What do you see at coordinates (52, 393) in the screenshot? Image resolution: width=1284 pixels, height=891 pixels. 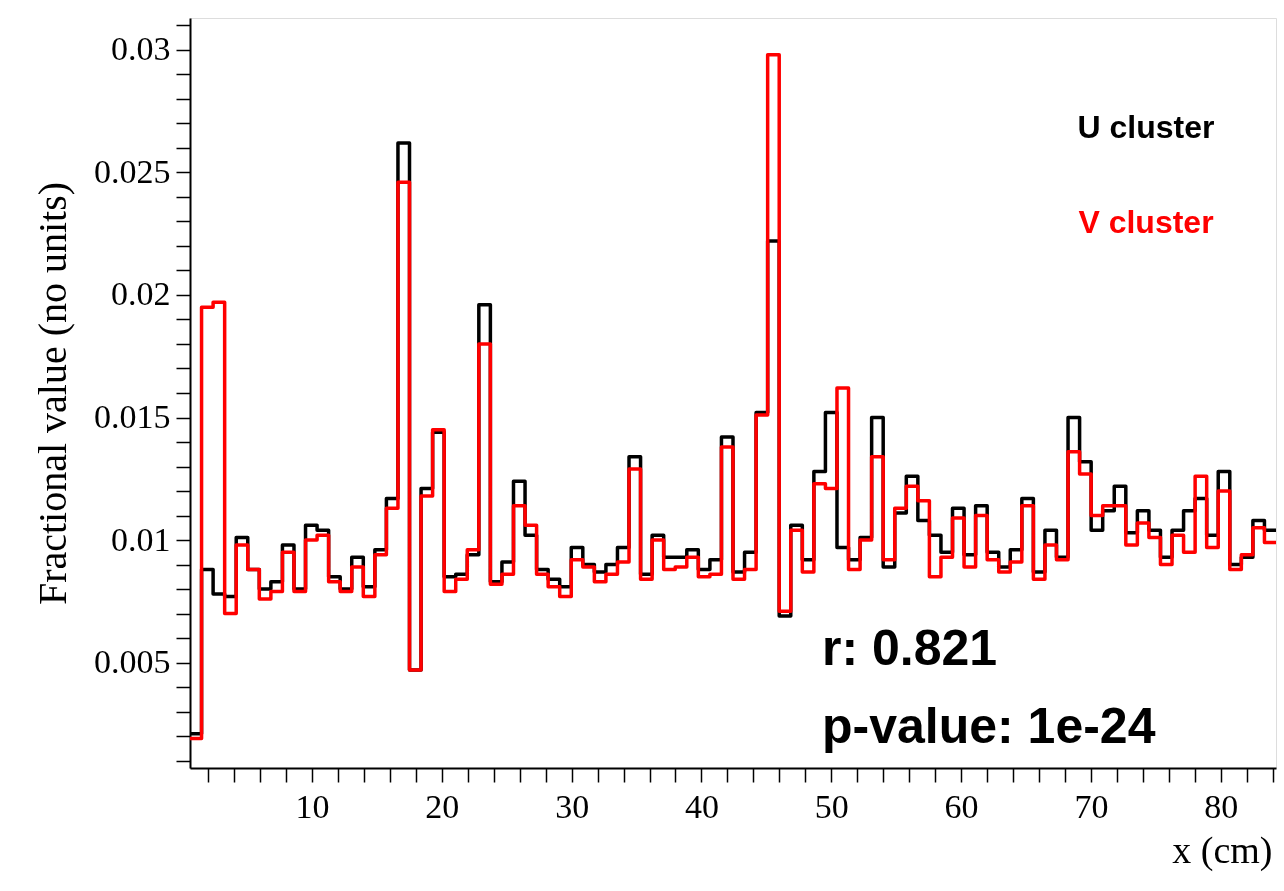 I see `y-axis-title: Fractional value (no units)` at bounding box center [52, 393].